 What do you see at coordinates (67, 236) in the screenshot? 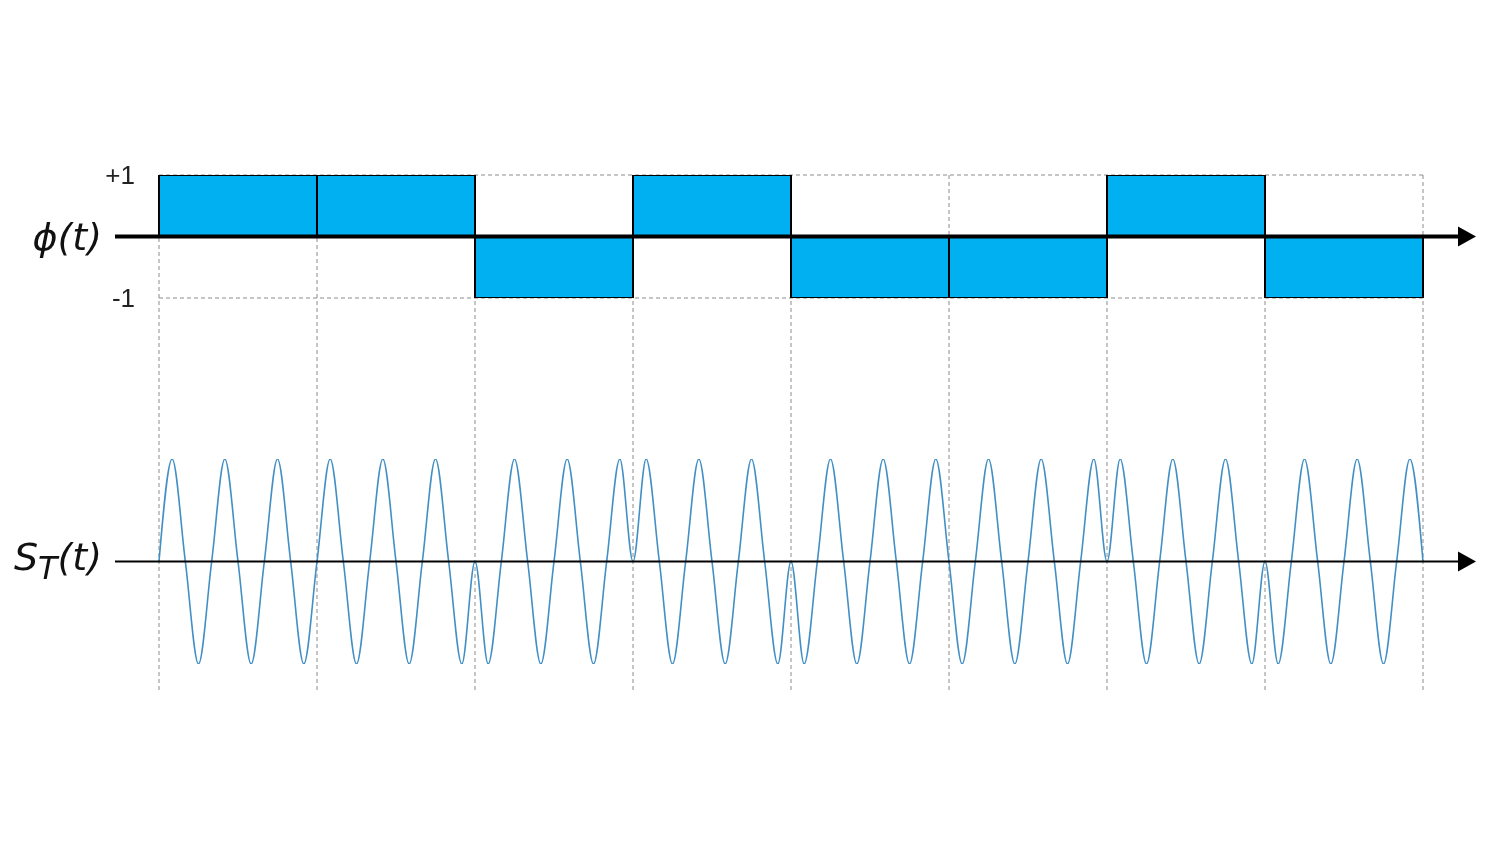
I see `y-axis-title: ϕ(t)` at bounding box center [67, 236].